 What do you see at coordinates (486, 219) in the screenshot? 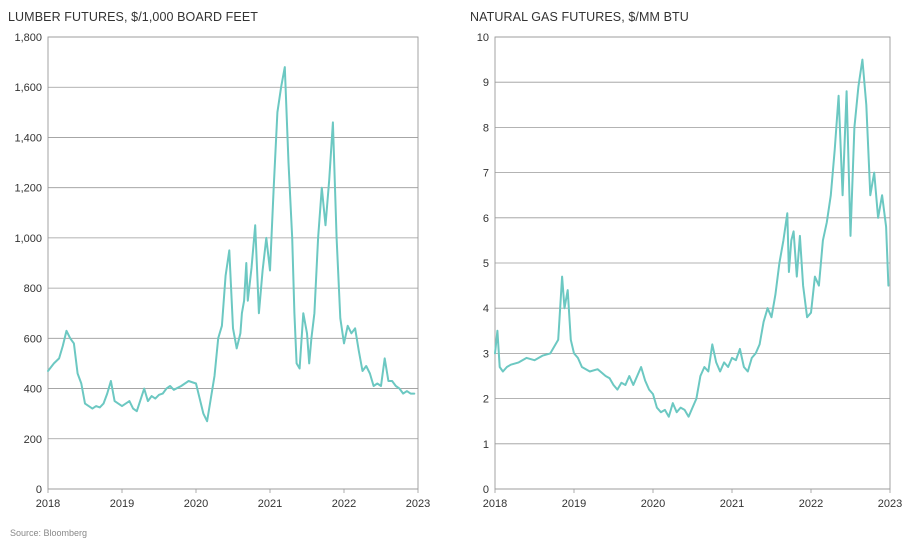
I see `natgas-y-tick-label: 6` at bounding box center [486, 219].